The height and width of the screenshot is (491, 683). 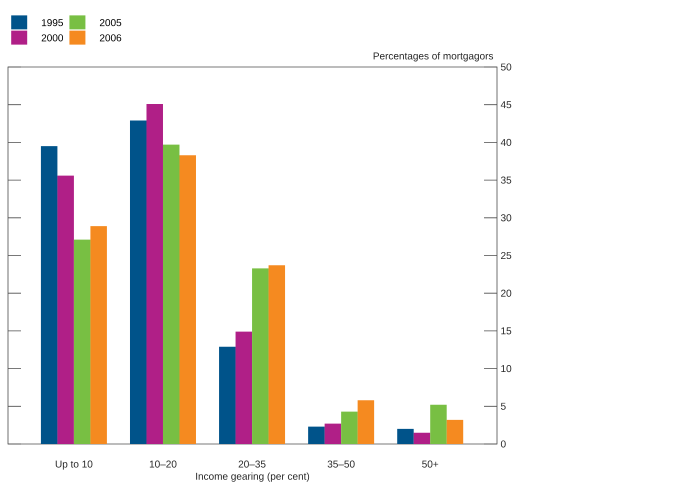 What do you see at coordinates (506, 293) in the screenshot?
I see `y-tick-label: 20` at bounding box center [506, 293].